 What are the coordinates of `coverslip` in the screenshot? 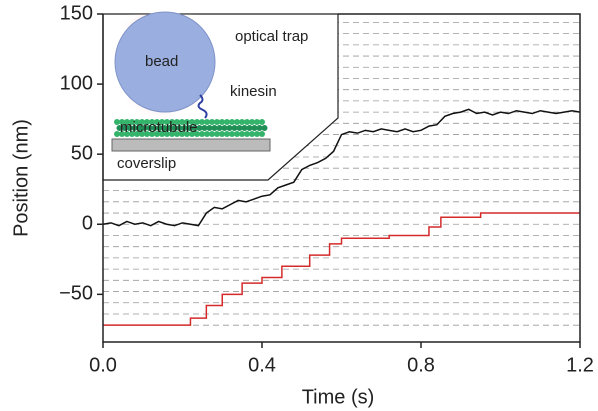 It's located at (191, 145).